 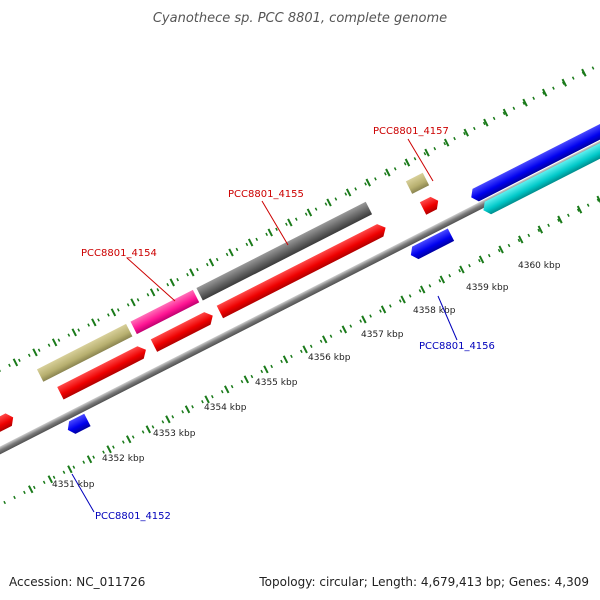 What do you see at coordinates (77, 582) in the screenshot?
I see `accession-text: Accession: NC_011726` at bounding box center [77, 582].